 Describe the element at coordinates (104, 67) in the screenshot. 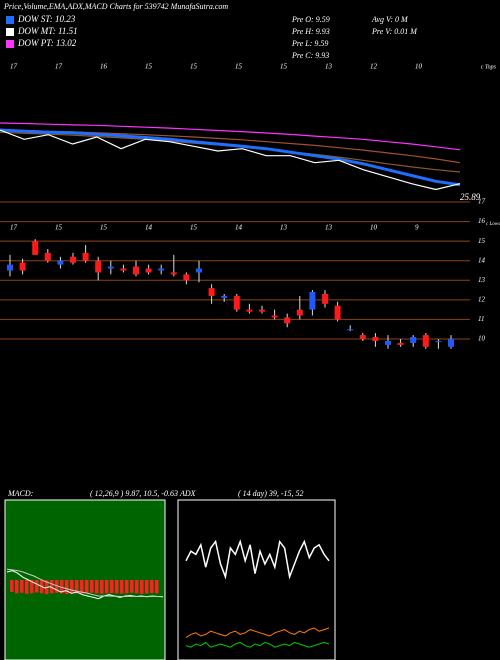

I see `price-label: 16` at that location.